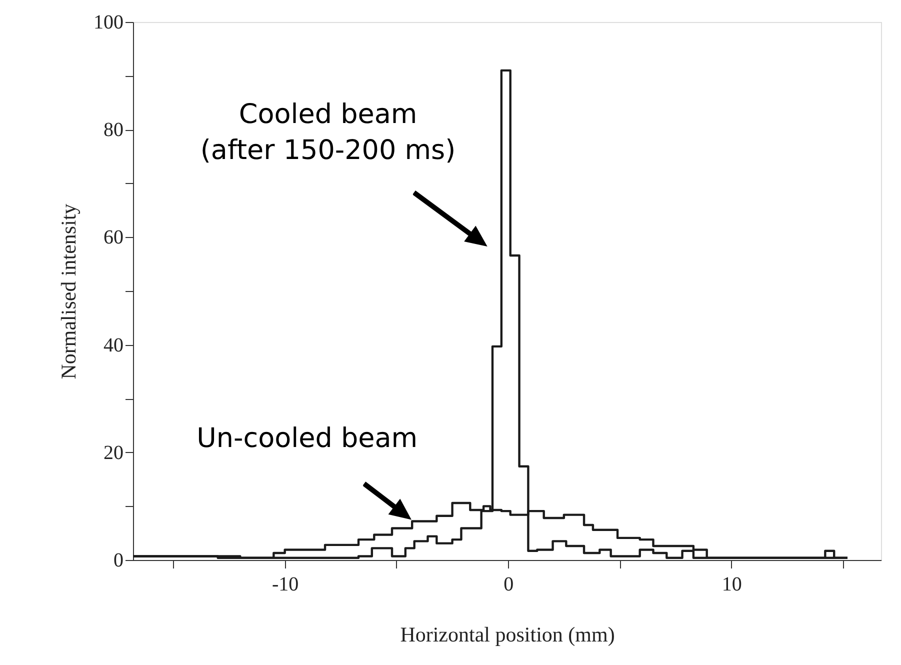 The height and width of the screenshot is (665, 901). What do you see at coordinates (732, 585) in the screenshot?
I see `x-tick-label: 10` at bounding box center [732, 585].